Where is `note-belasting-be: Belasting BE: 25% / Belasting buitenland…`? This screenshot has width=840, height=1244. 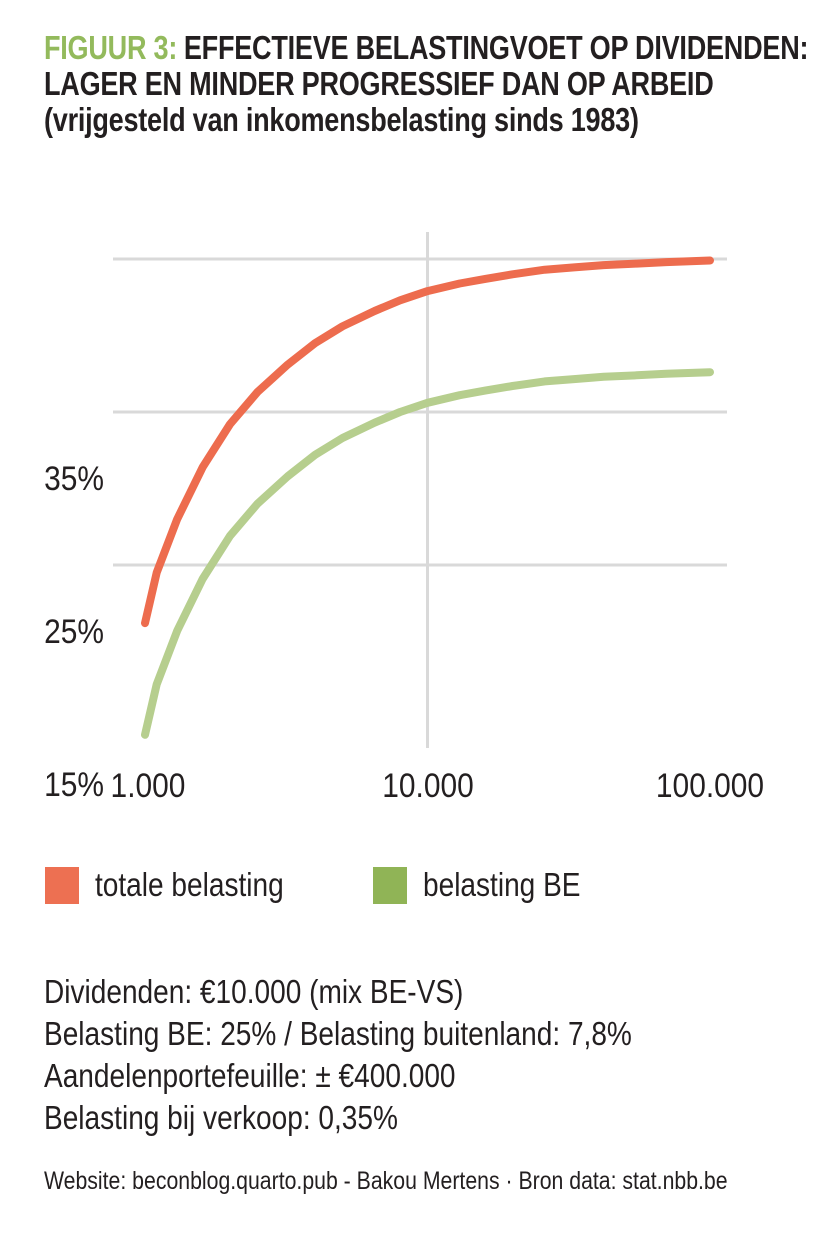 note-belasting-be: Belasting BE: 25% / Belasting buitenland… is located at coordinates (338, 1033).